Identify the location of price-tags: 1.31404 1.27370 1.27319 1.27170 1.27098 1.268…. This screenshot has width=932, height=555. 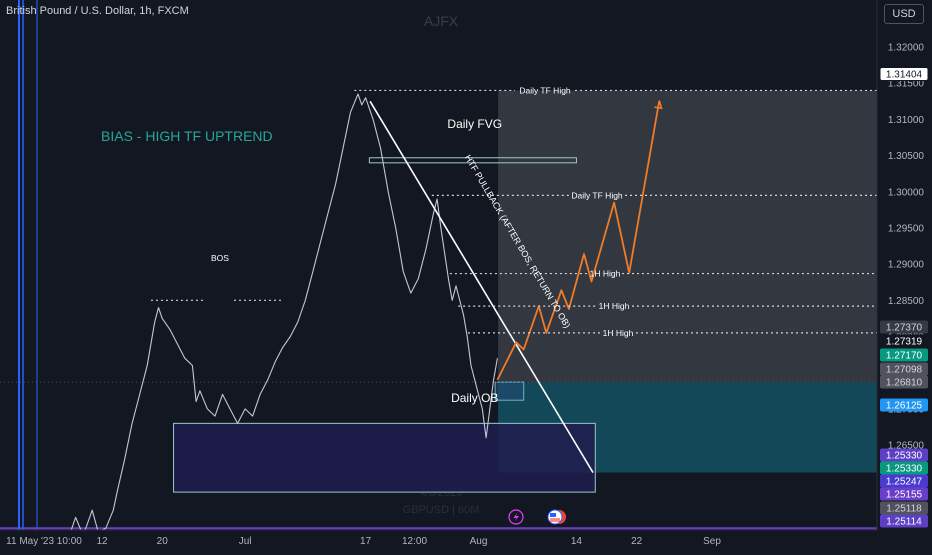
(904, 297).